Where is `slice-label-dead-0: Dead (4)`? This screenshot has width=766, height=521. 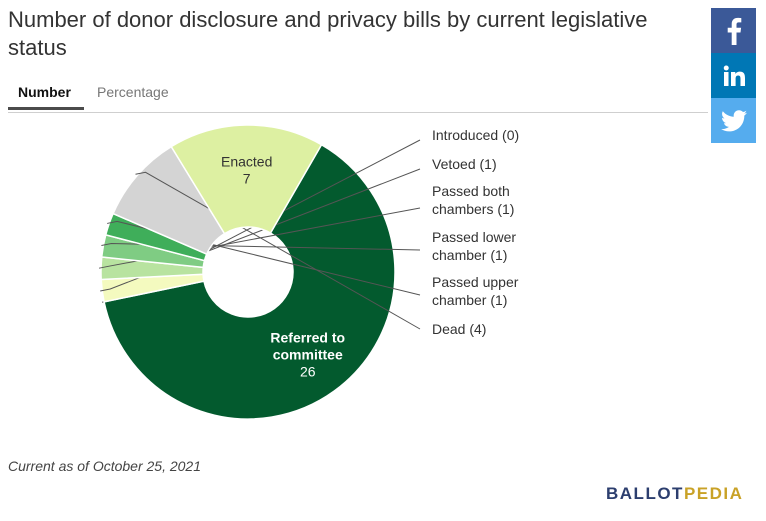
slice-label-dead-0: Dead (4) is located at coordinates (459, 329).